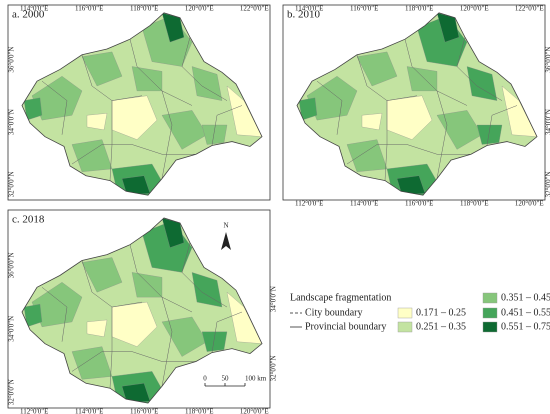 This screenshot has width=550, height=414. Describe the element at coordinates (334, 312) in the screenshot. I see `legend-label: City boundary` at that location.